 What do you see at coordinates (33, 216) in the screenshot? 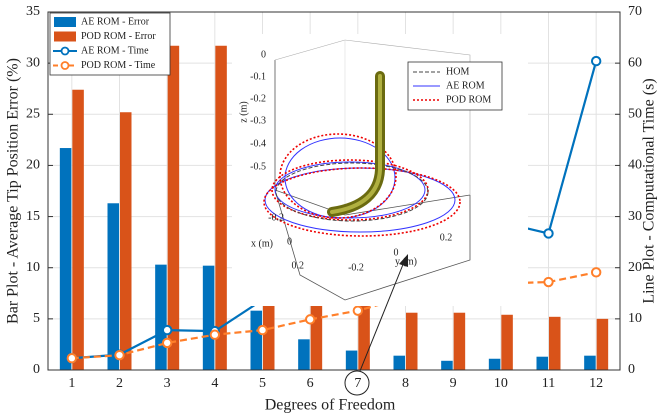
I see `y-tick-label: 15` at bounding box center [33, 216].